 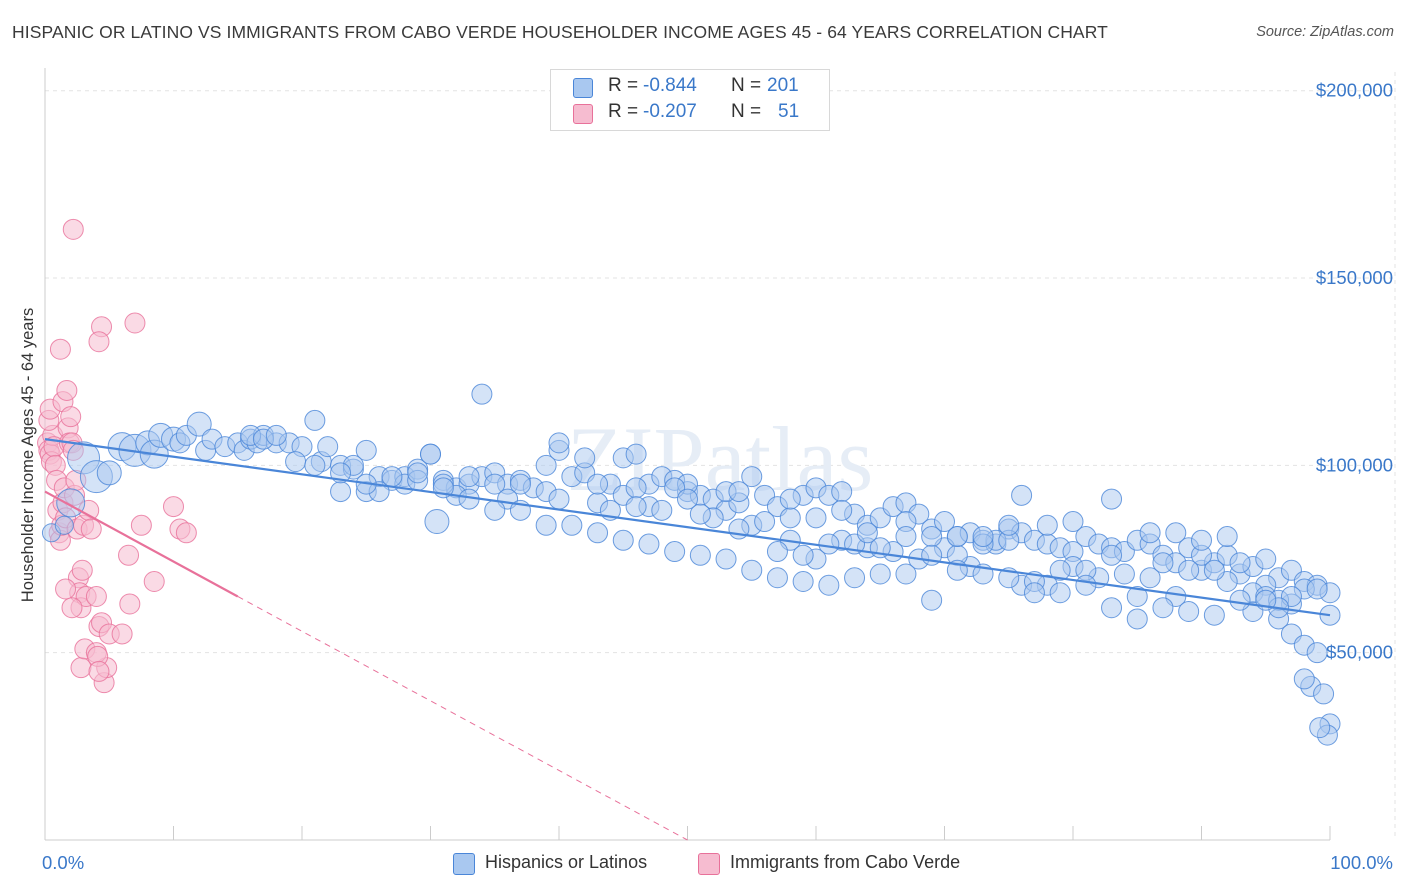 What do you see at coordinates (670, 85) in the screenshot?
I see `r-value: -0.844` at bounding box center [670, 85].